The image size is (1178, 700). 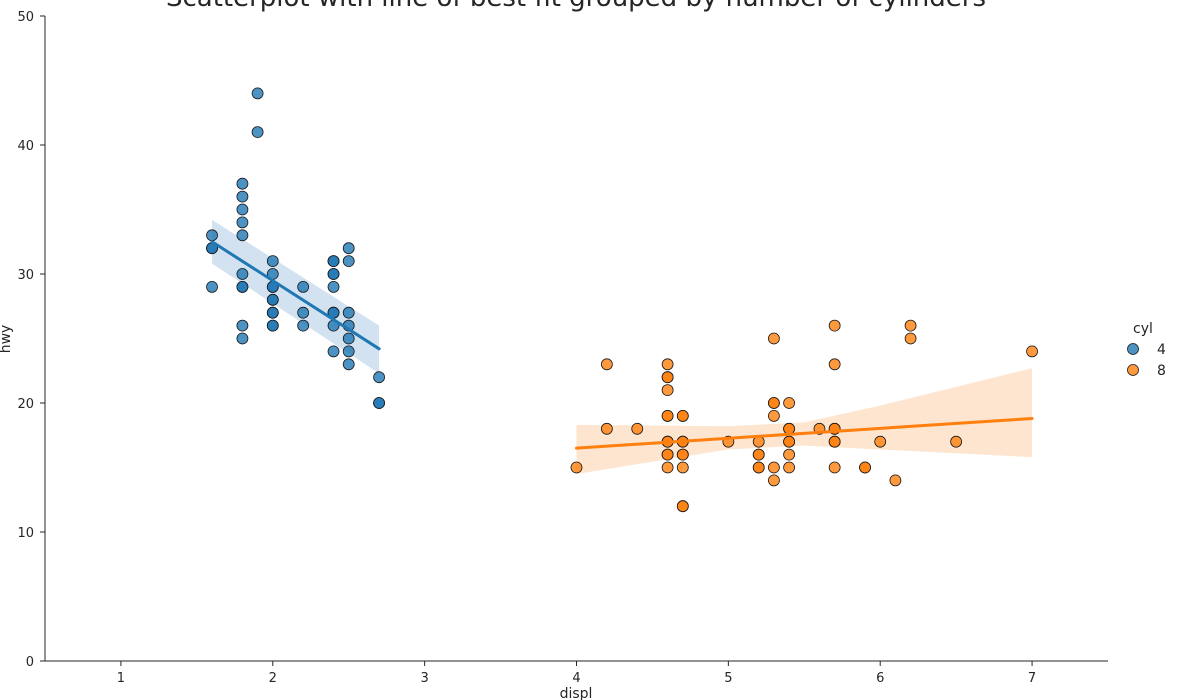 I want to click on legend-title: cyl, so click(x=1143, y=329).